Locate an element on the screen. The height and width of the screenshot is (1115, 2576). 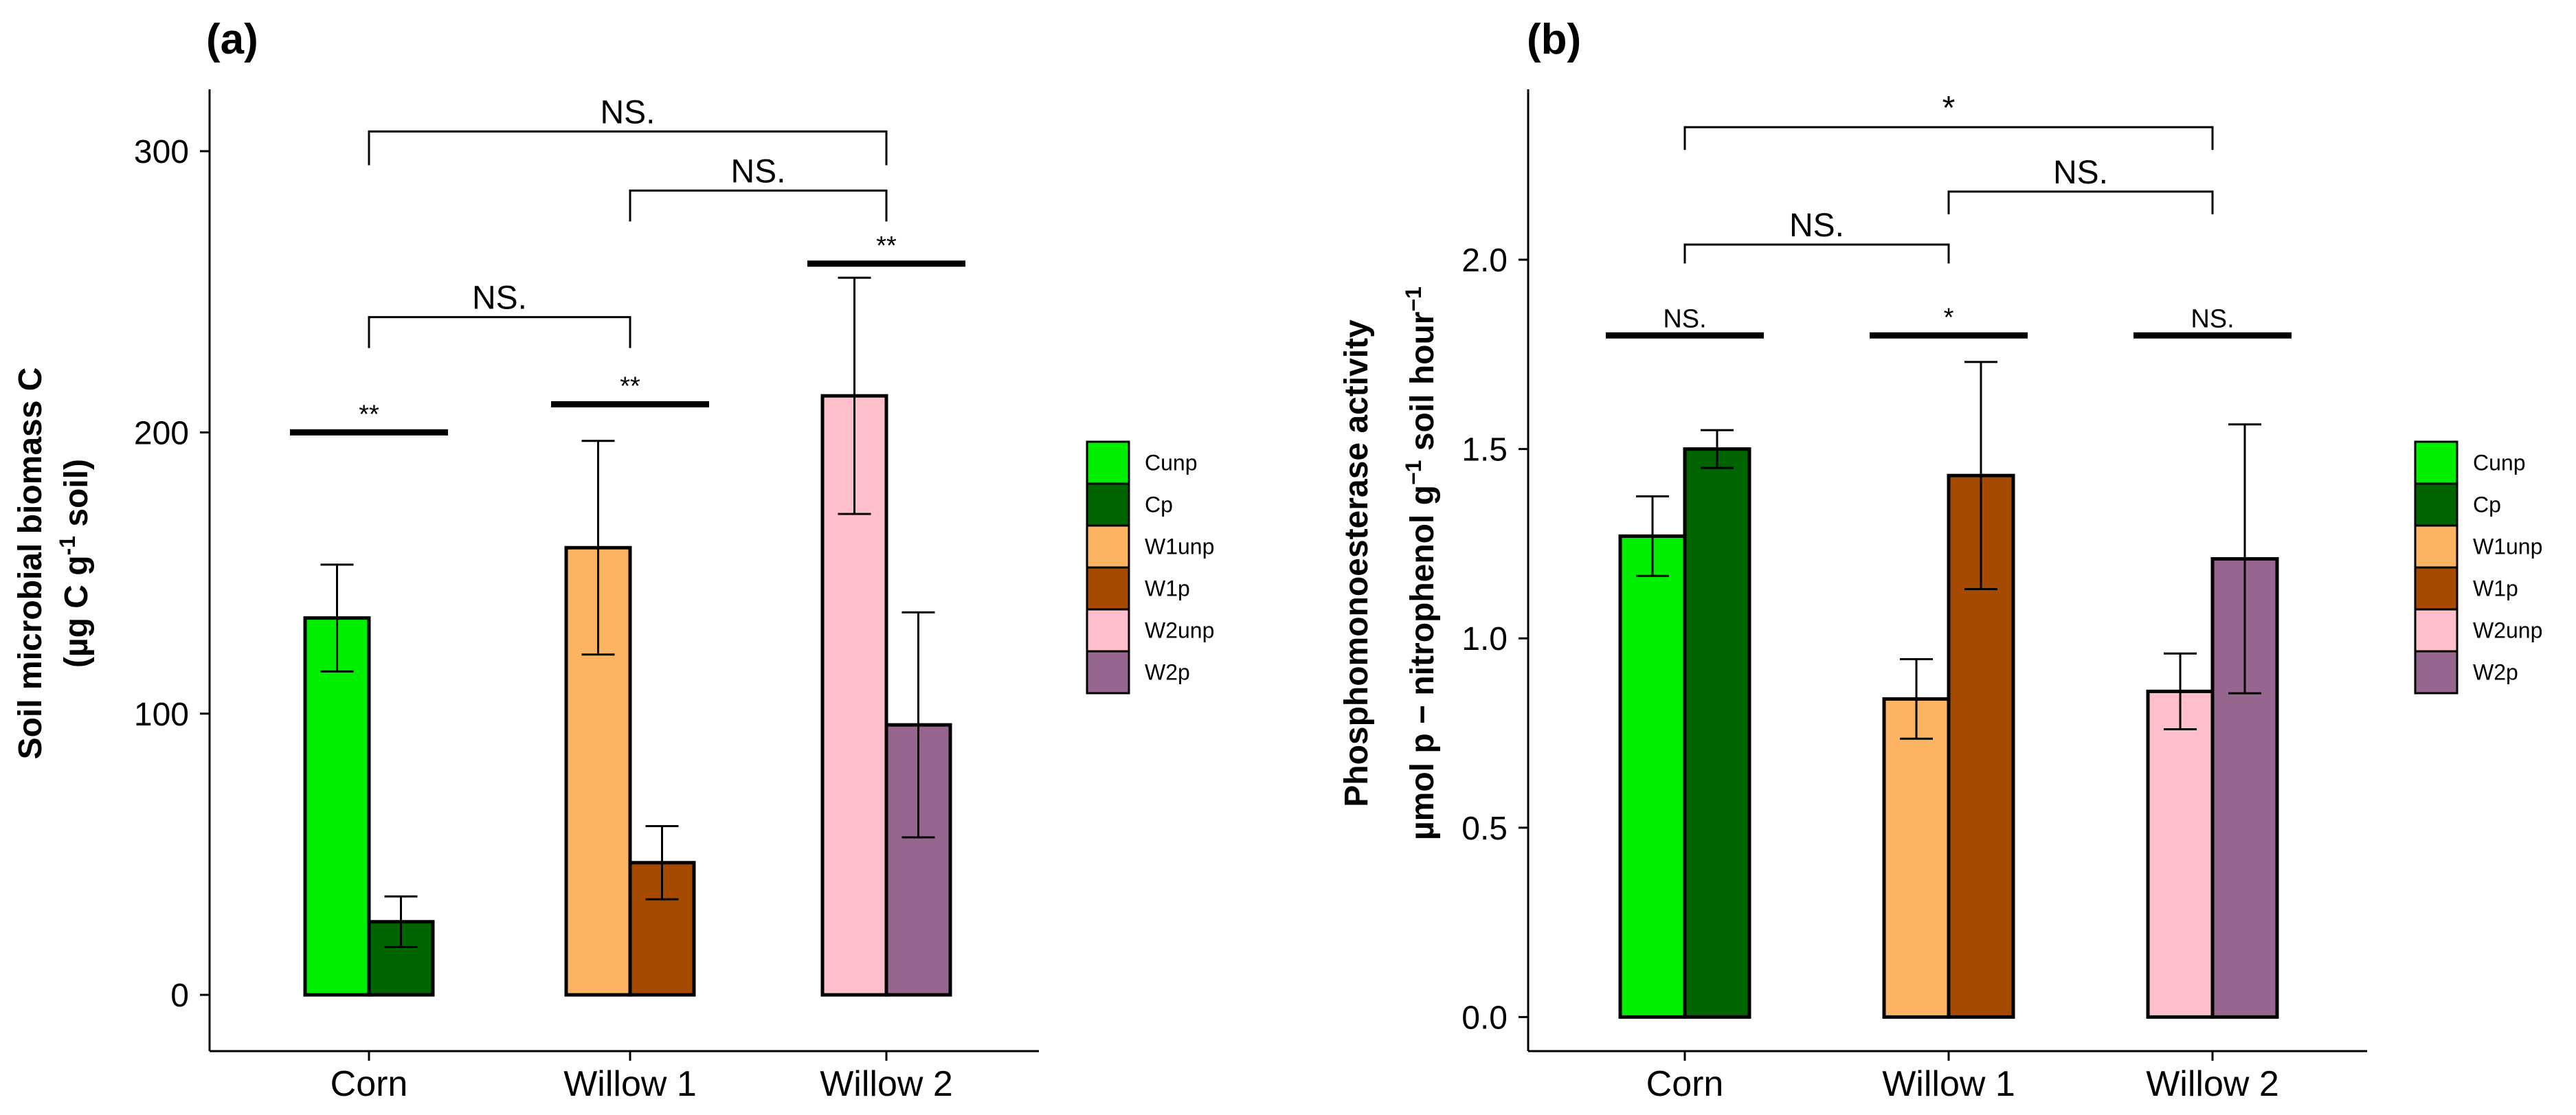
panel-b-error-bar-cp is located at coordinates (1717, 449).